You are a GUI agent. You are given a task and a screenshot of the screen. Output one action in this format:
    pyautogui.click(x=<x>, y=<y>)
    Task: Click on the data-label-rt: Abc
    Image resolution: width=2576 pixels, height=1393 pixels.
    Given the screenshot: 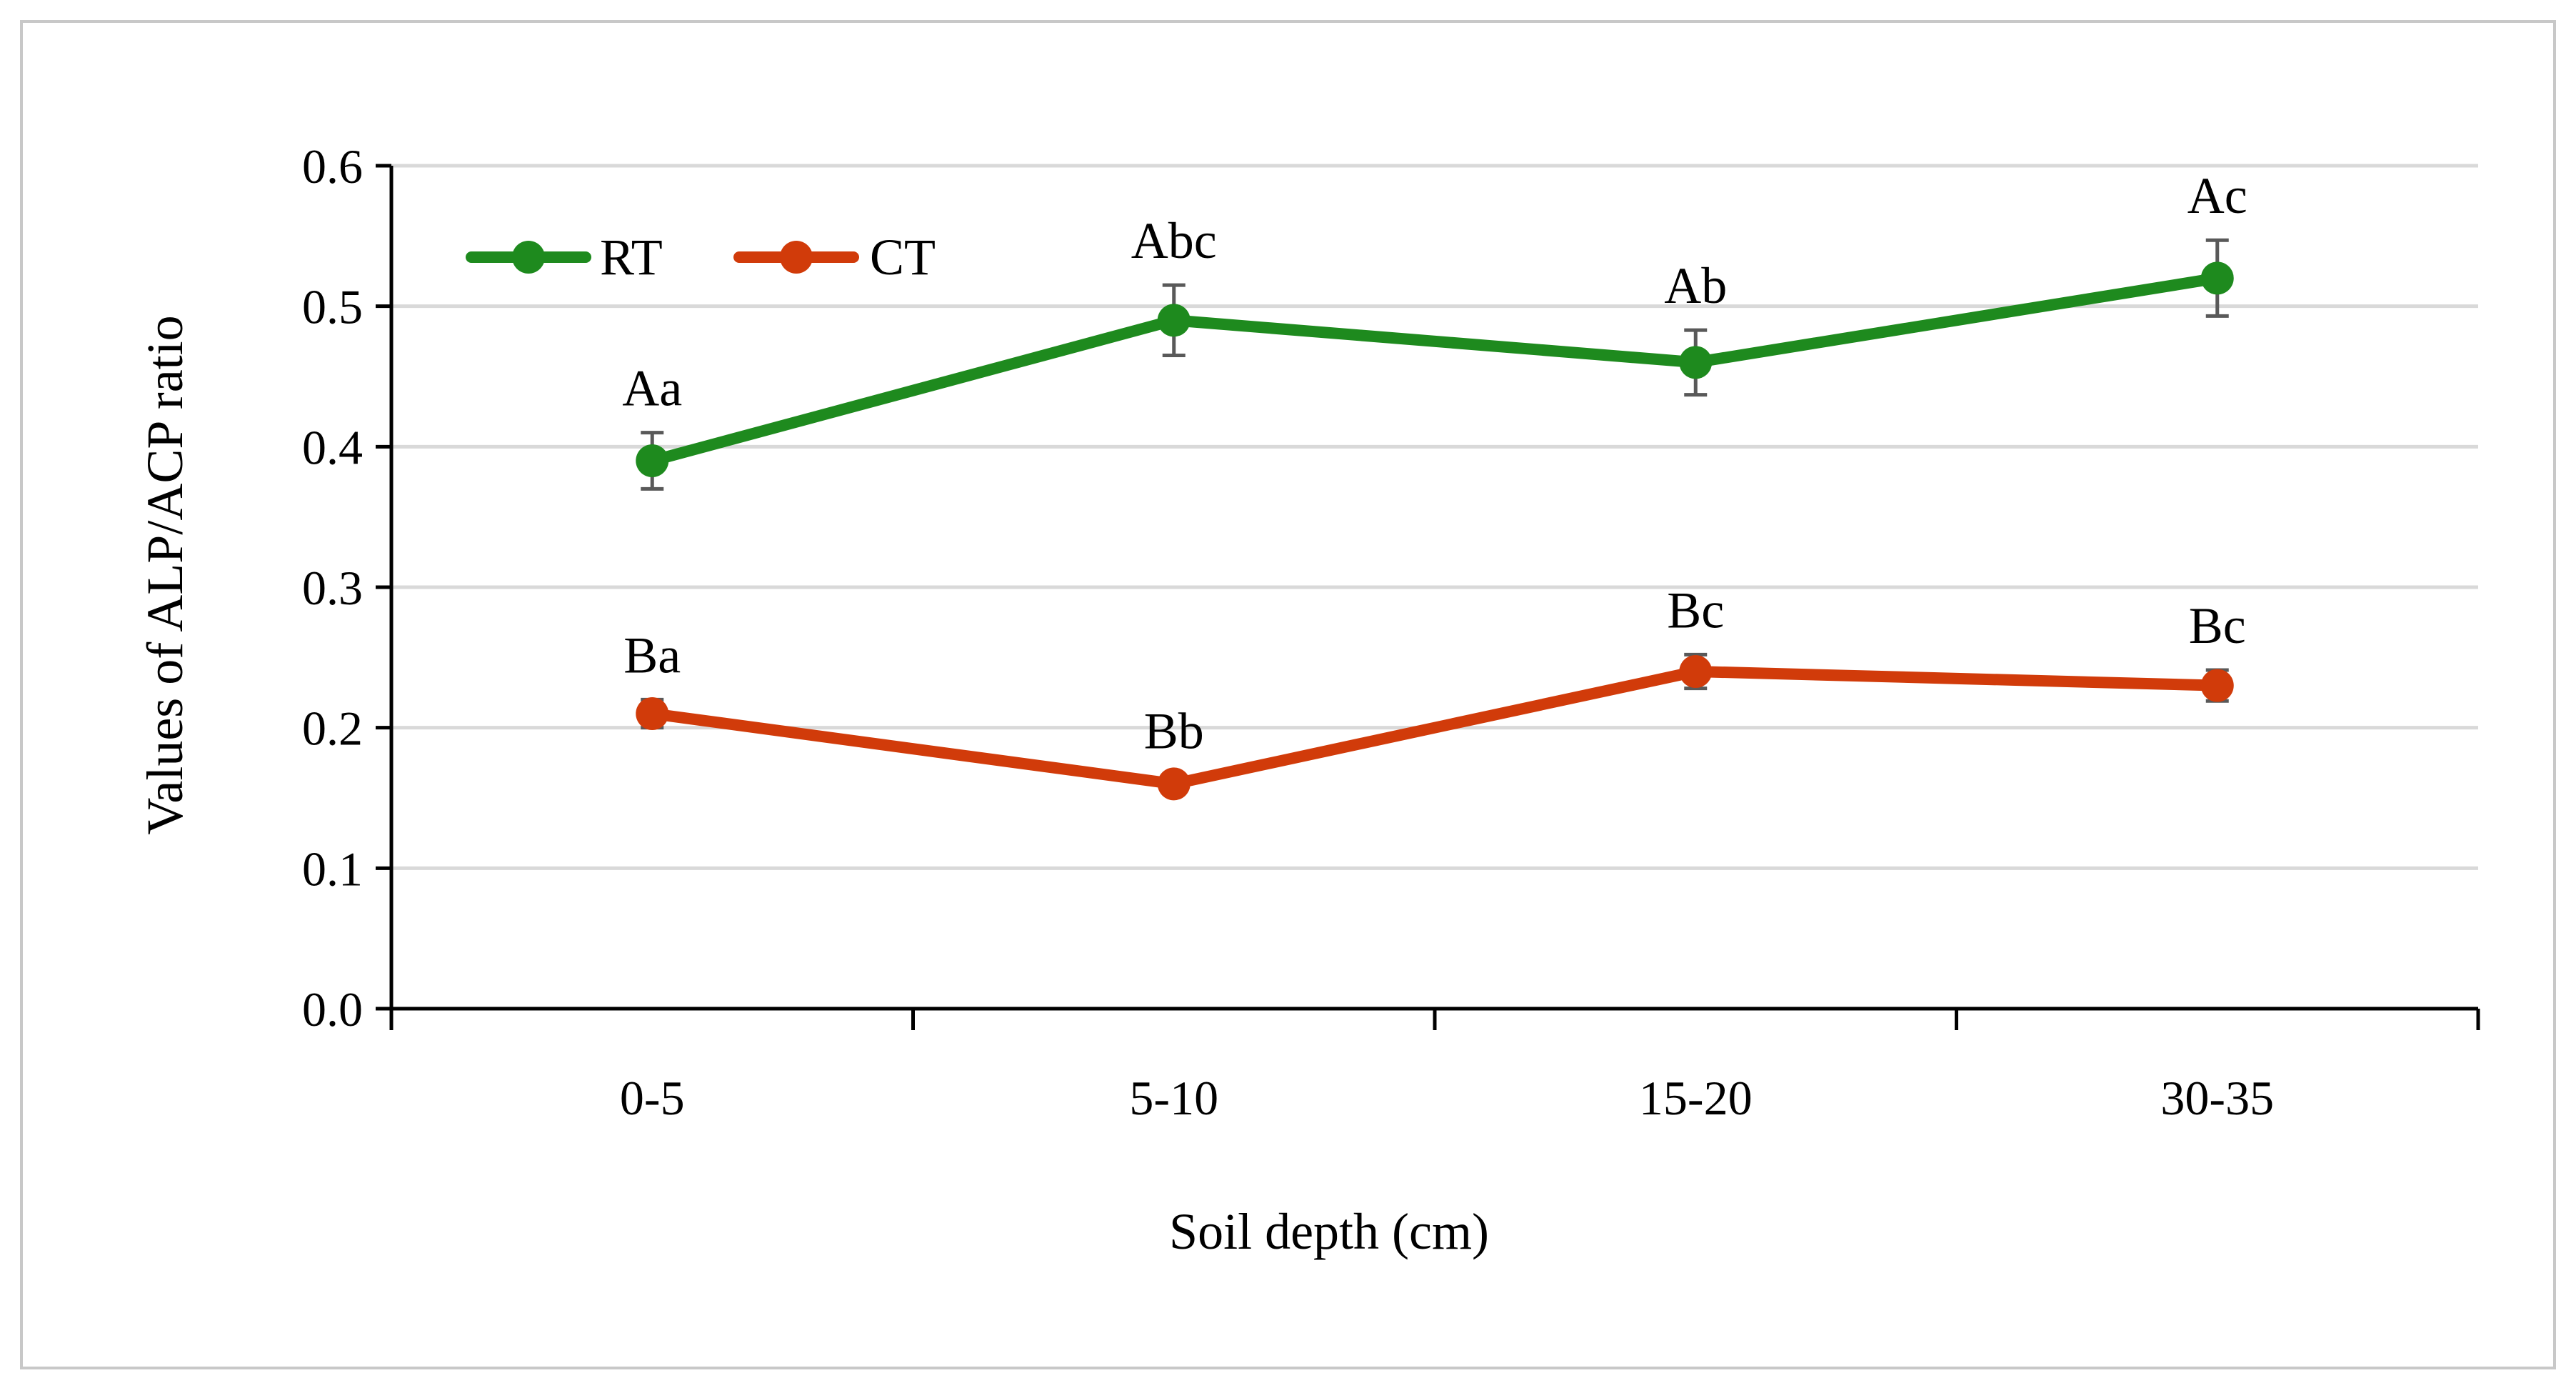 What is the action you would take?
    pyautogui.click(x=1174, y=240)
    